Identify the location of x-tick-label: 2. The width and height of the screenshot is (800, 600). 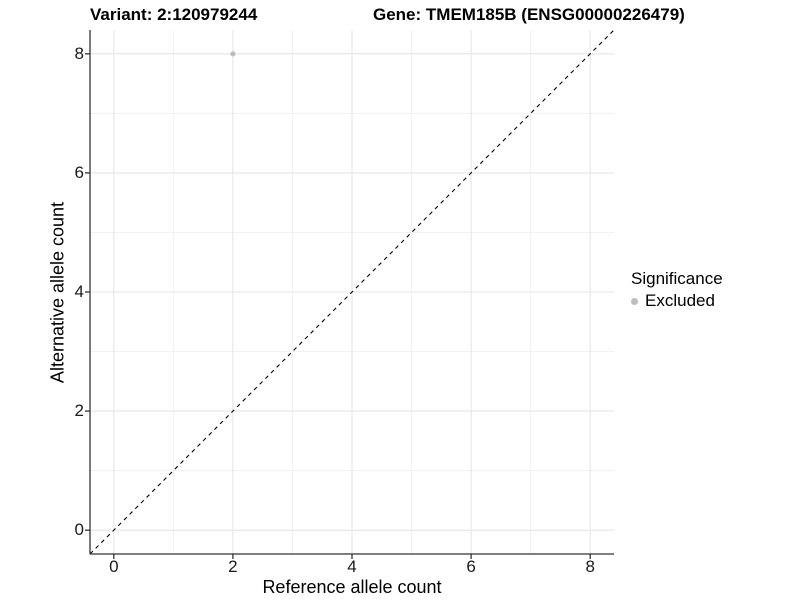
(233, 566).